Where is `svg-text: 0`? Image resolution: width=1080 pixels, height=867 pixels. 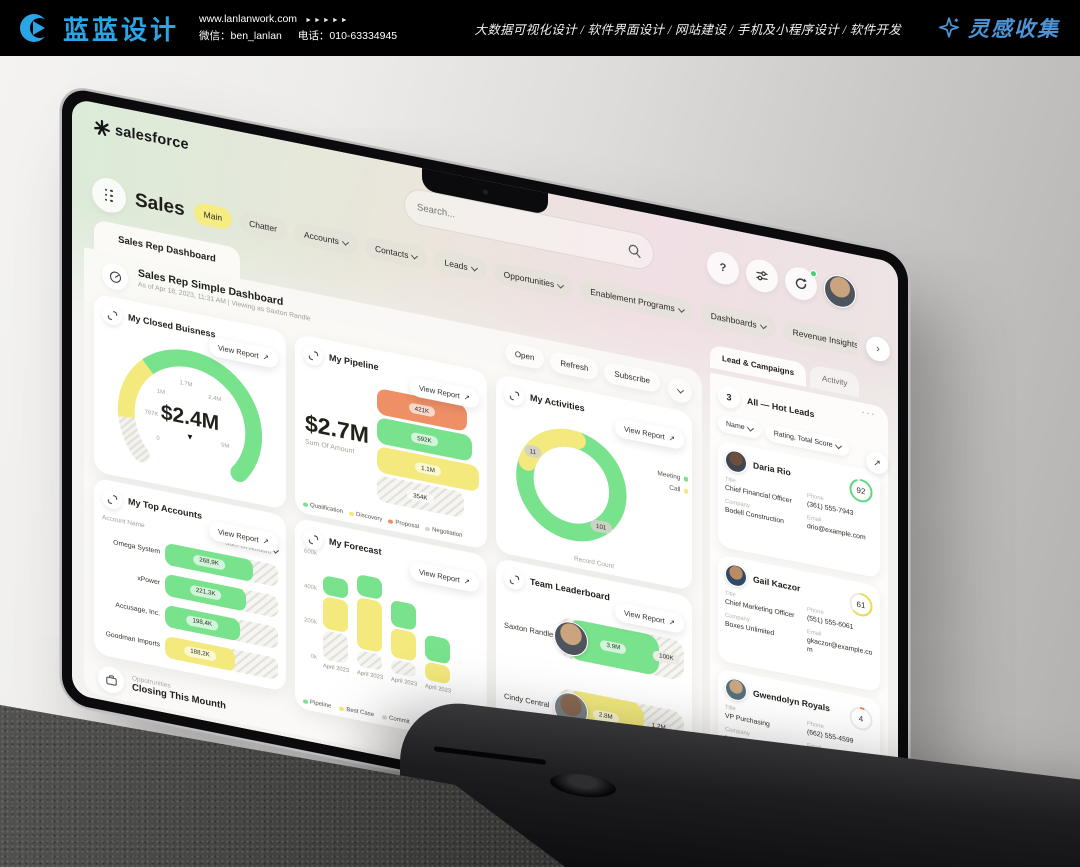 svg-text: 0 is located at coordinates (158, 438).